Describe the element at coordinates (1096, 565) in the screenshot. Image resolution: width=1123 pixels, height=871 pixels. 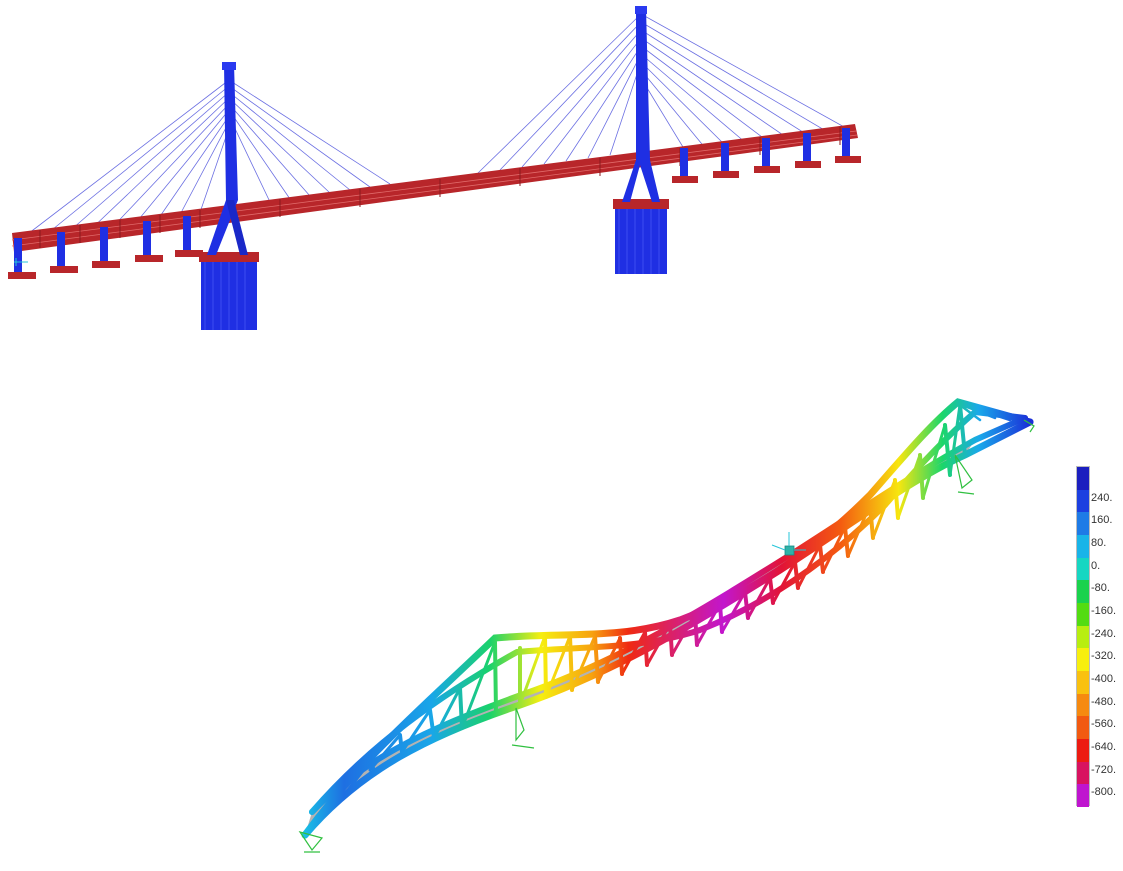
I see `legend-tick-label: 0.` at that location.